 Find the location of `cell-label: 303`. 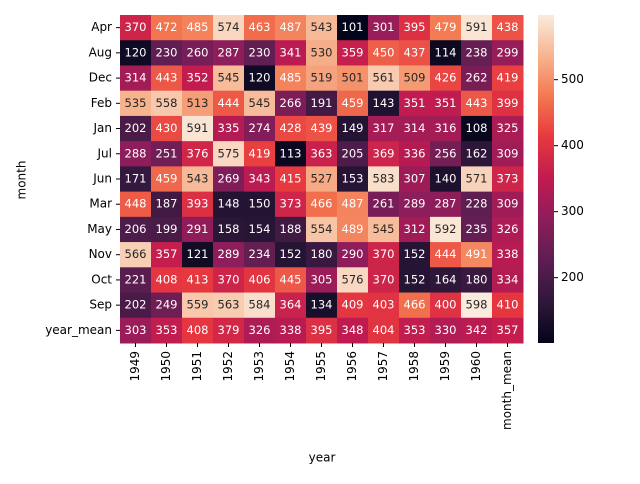

cell-label: 303 is located at coordinates (136, 330).